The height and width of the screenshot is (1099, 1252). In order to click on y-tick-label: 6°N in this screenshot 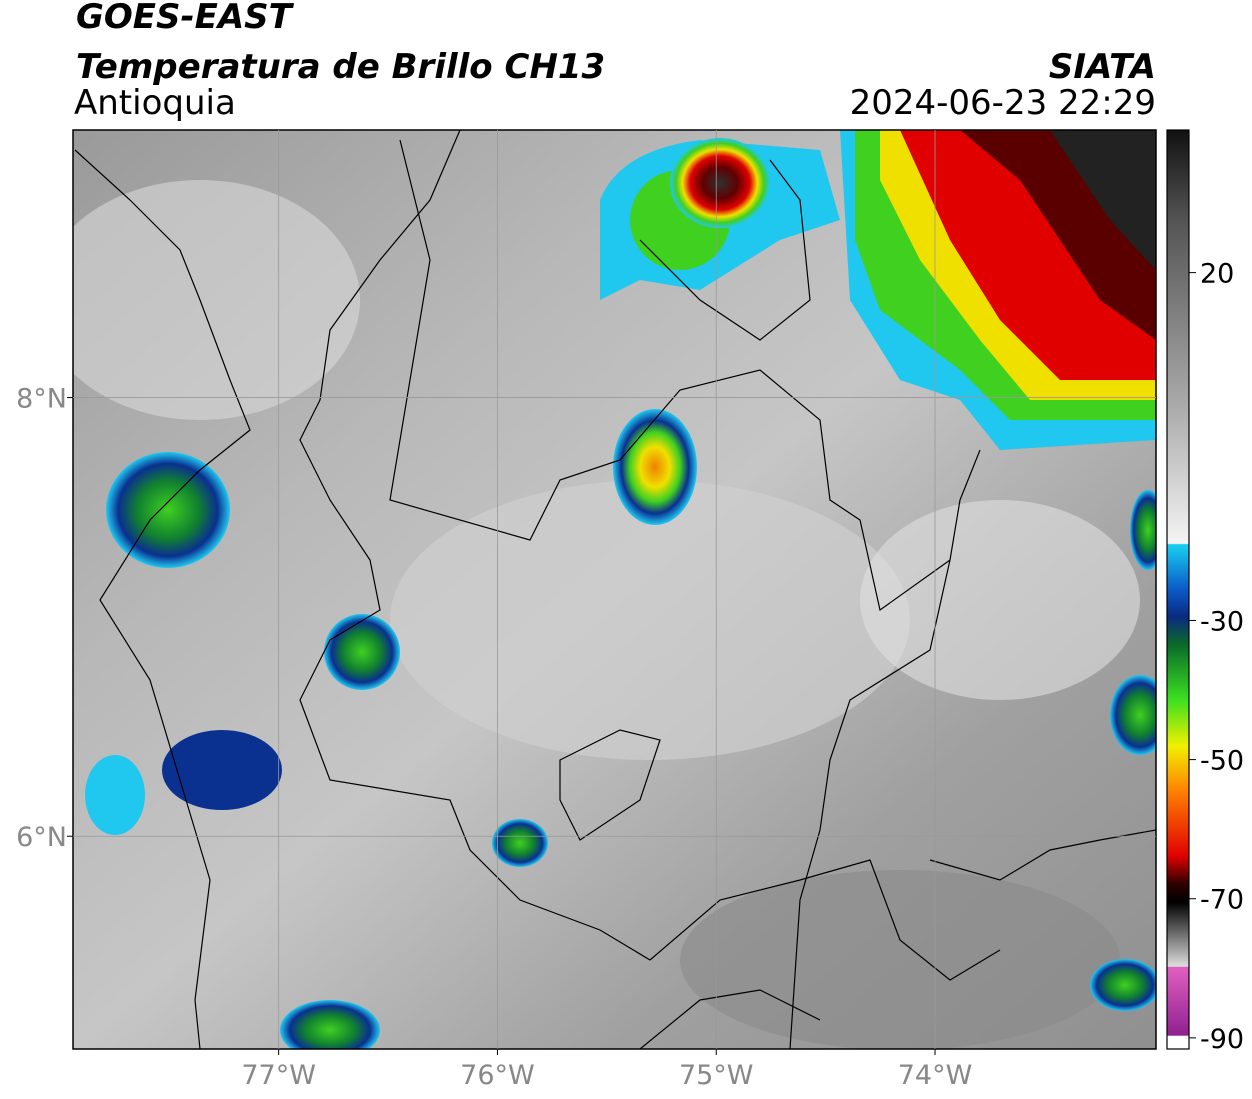, I will do `click(41, 837)`.